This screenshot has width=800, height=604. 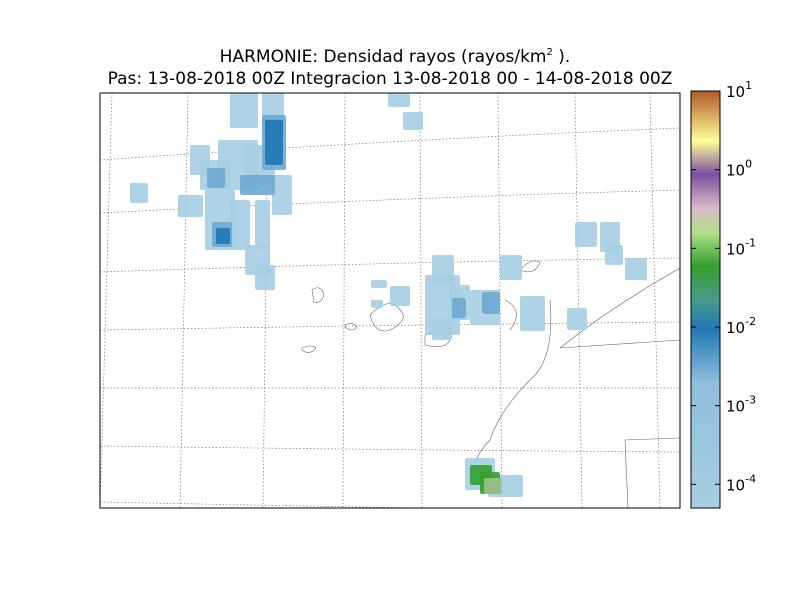 I want to click on colorbar-tick-label: 10⁻², so click(x=741, y=326).